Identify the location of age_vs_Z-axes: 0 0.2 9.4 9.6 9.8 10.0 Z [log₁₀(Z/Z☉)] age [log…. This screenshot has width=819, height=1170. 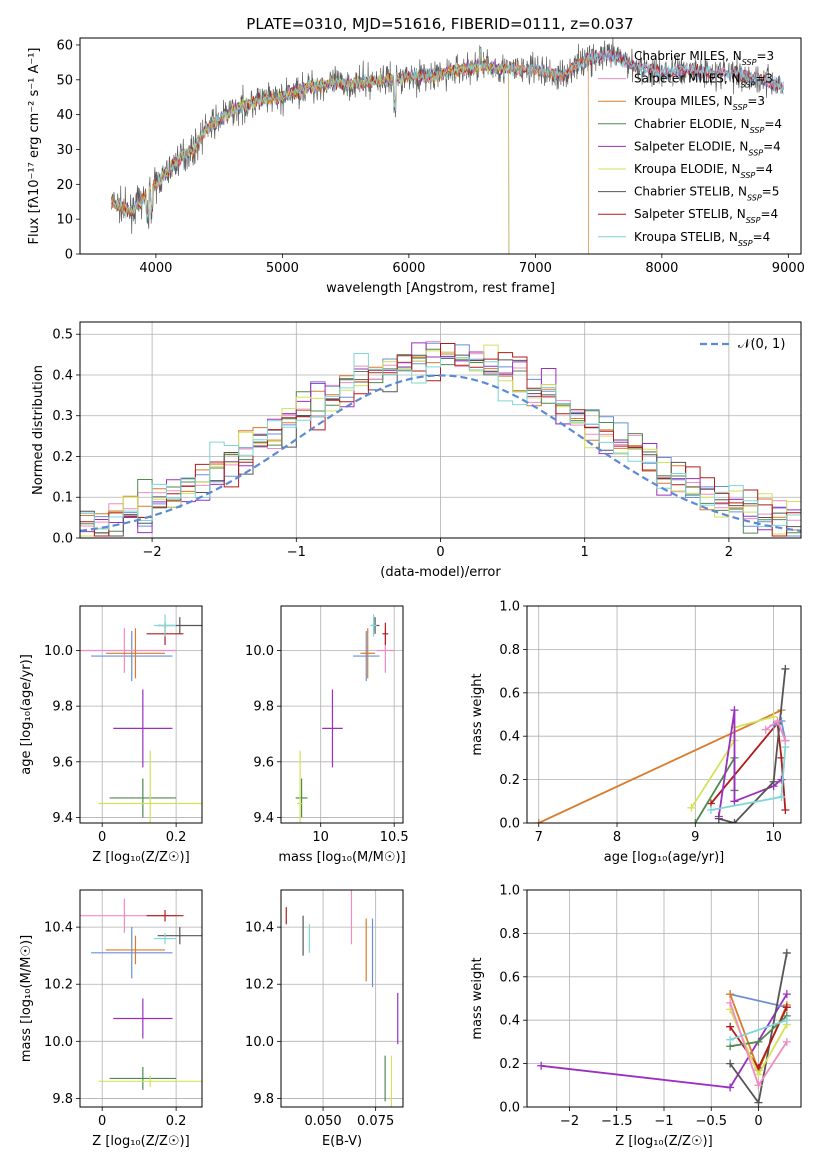
(110, 735).